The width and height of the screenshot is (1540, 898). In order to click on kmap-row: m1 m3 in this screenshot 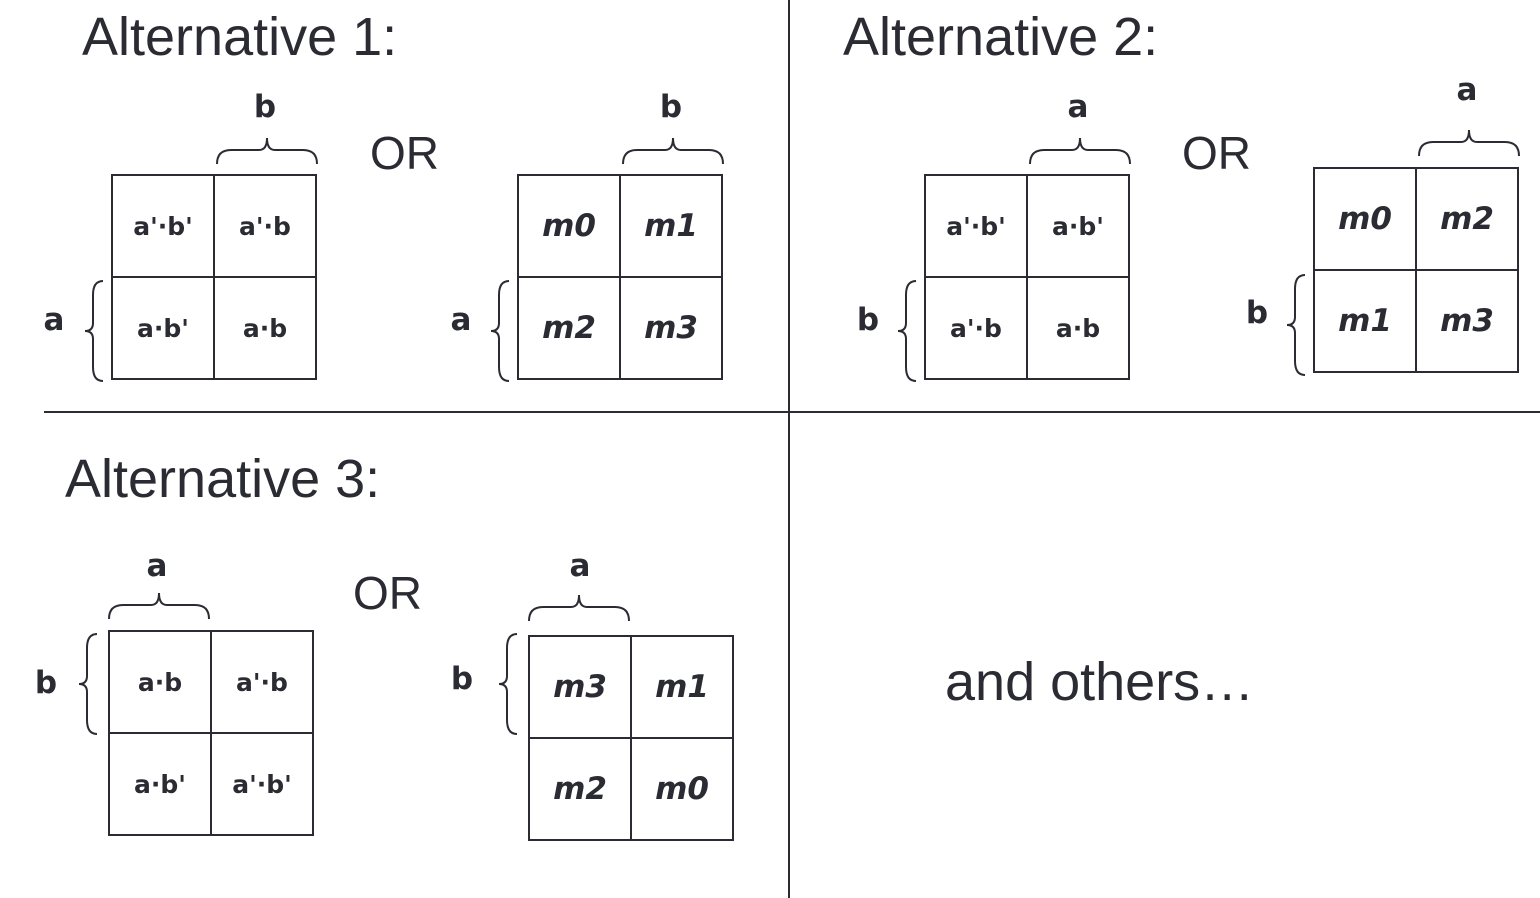, I will do `click(1416, 321)`.